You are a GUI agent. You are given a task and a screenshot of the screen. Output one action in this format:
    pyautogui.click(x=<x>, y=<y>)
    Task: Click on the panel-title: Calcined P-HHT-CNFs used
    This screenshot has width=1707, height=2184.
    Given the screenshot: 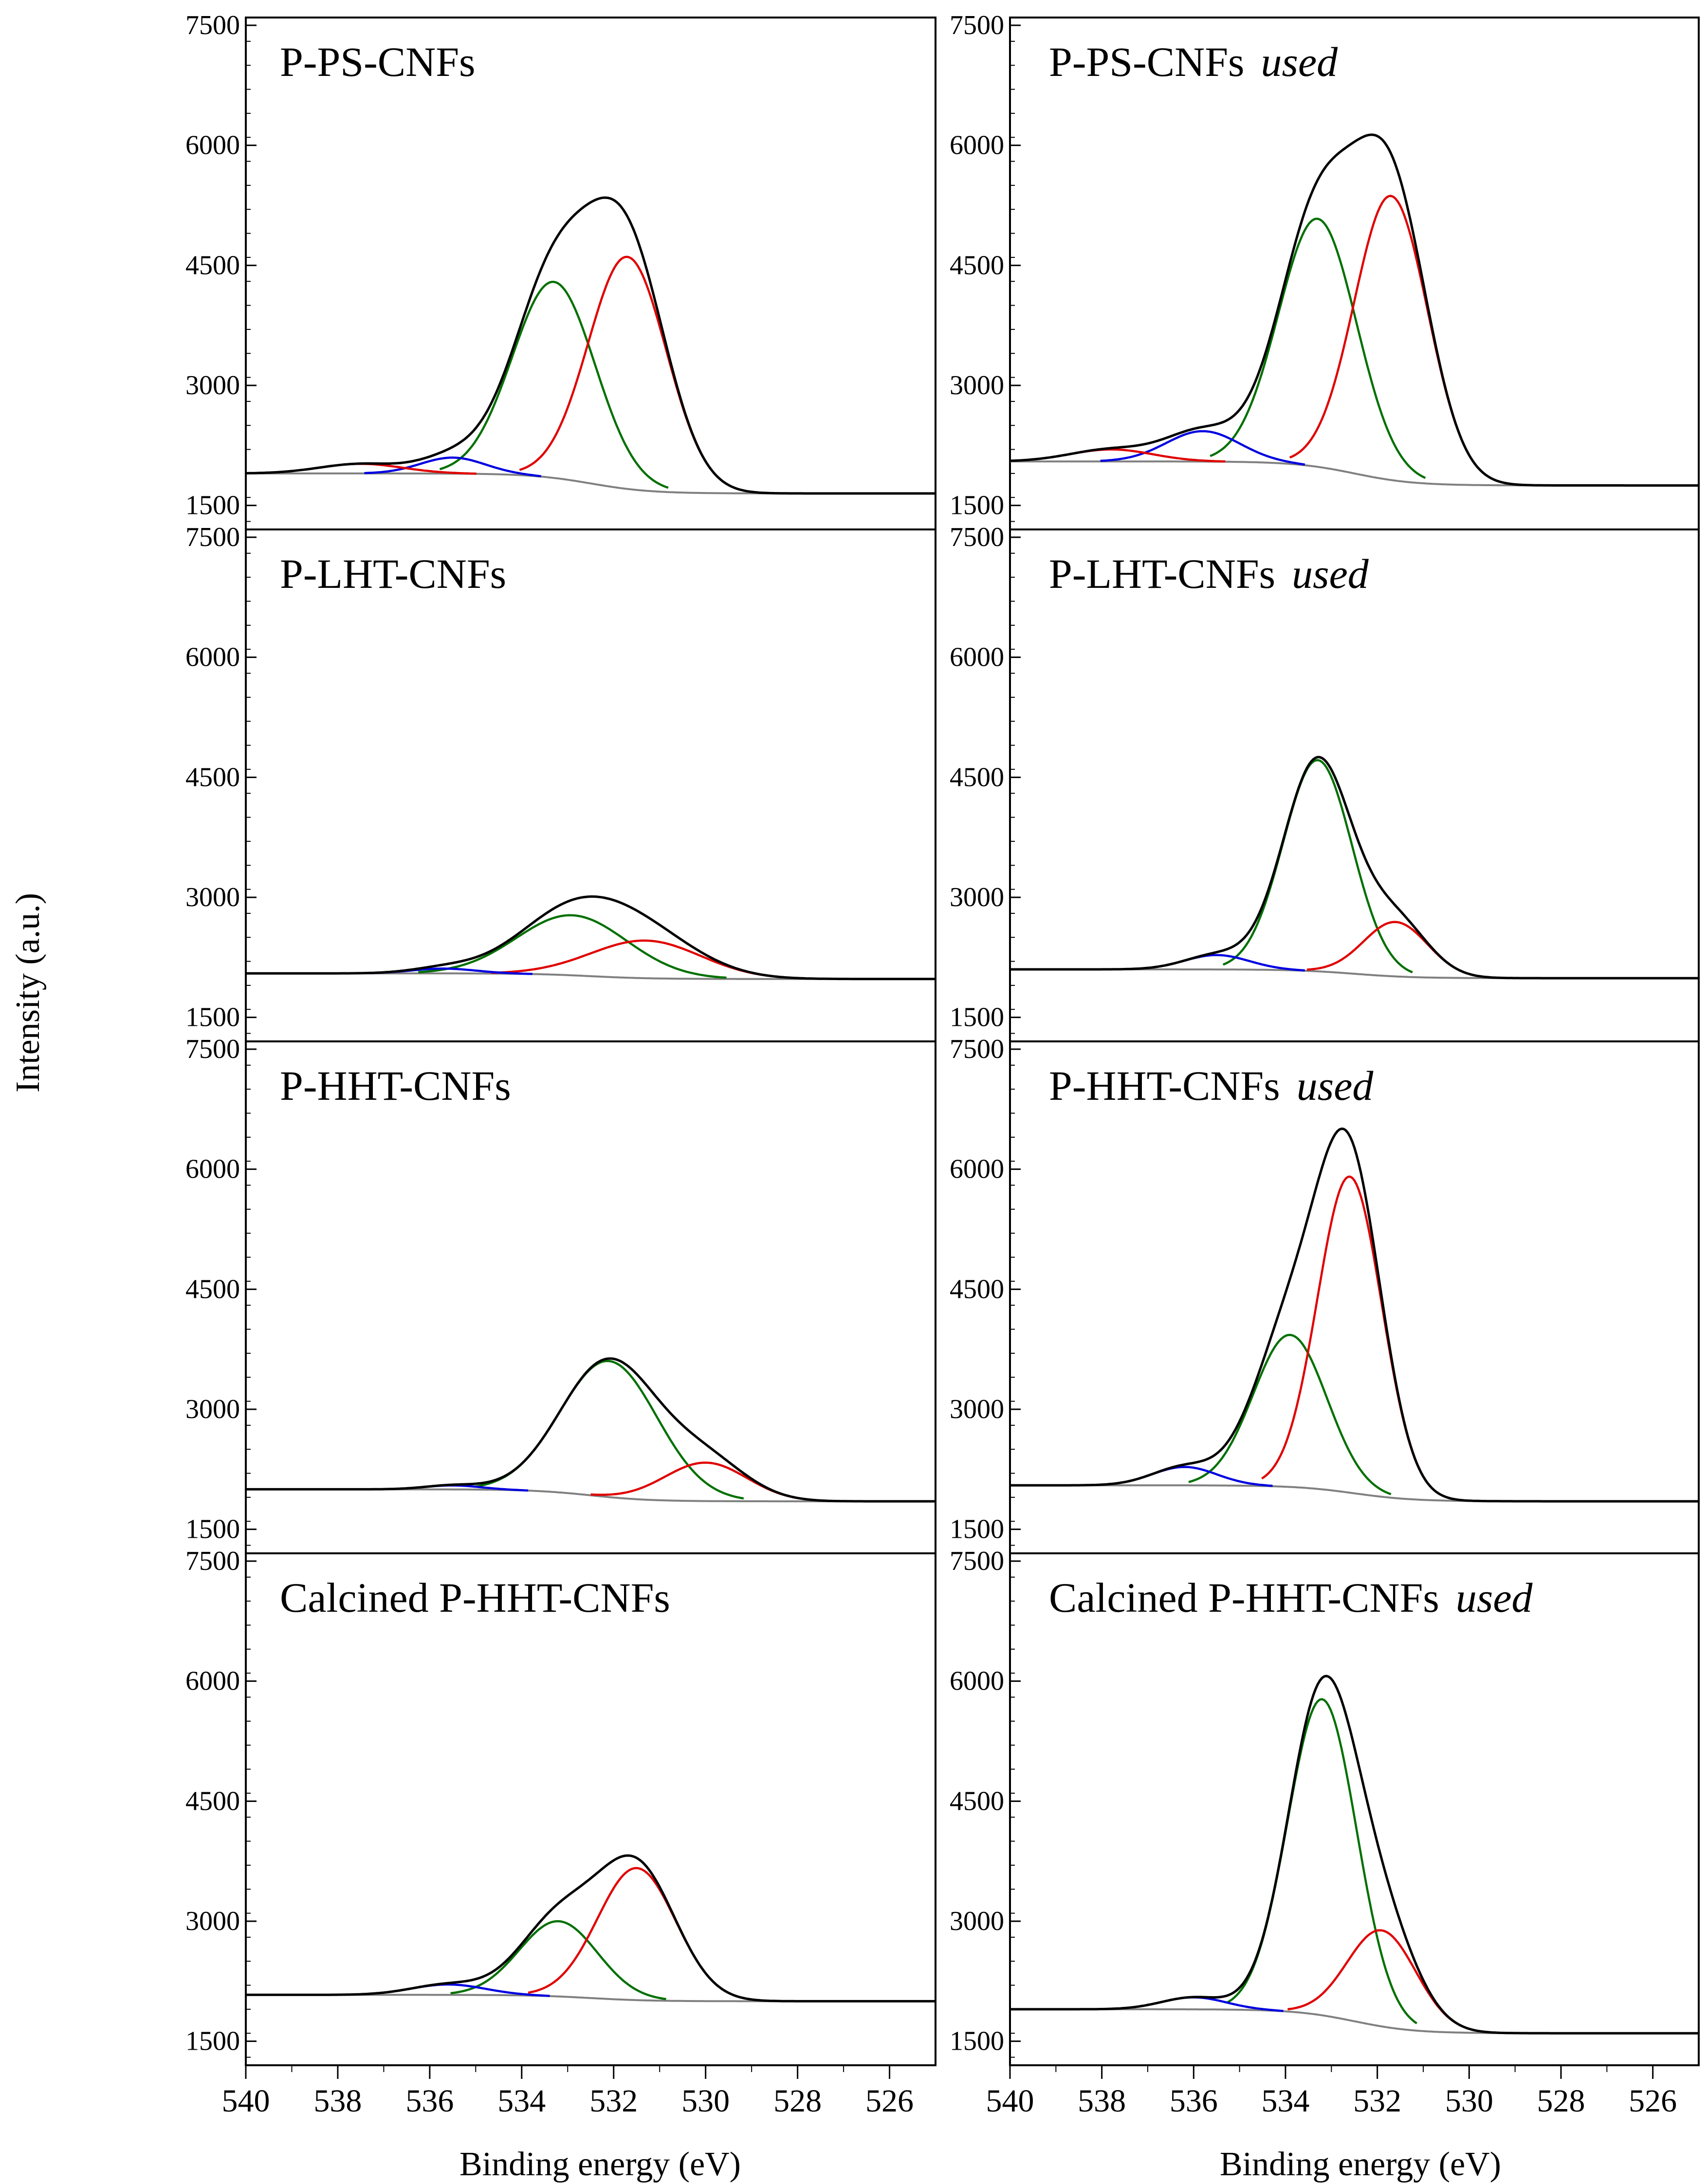 What is the action you would take?
    pyautogui.click(x=1291, y=1597)
    